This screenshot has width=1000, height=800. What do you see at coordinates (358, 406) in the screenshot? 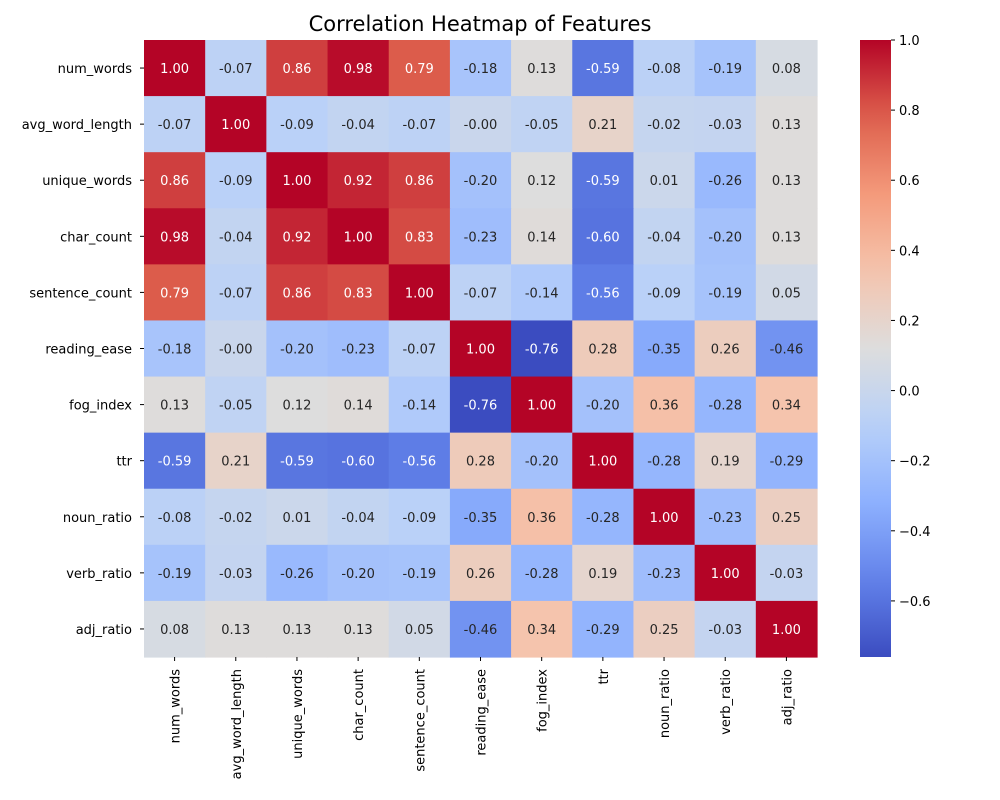
I see `cell-value-label: 0.14` at bounding box center [358, 406].